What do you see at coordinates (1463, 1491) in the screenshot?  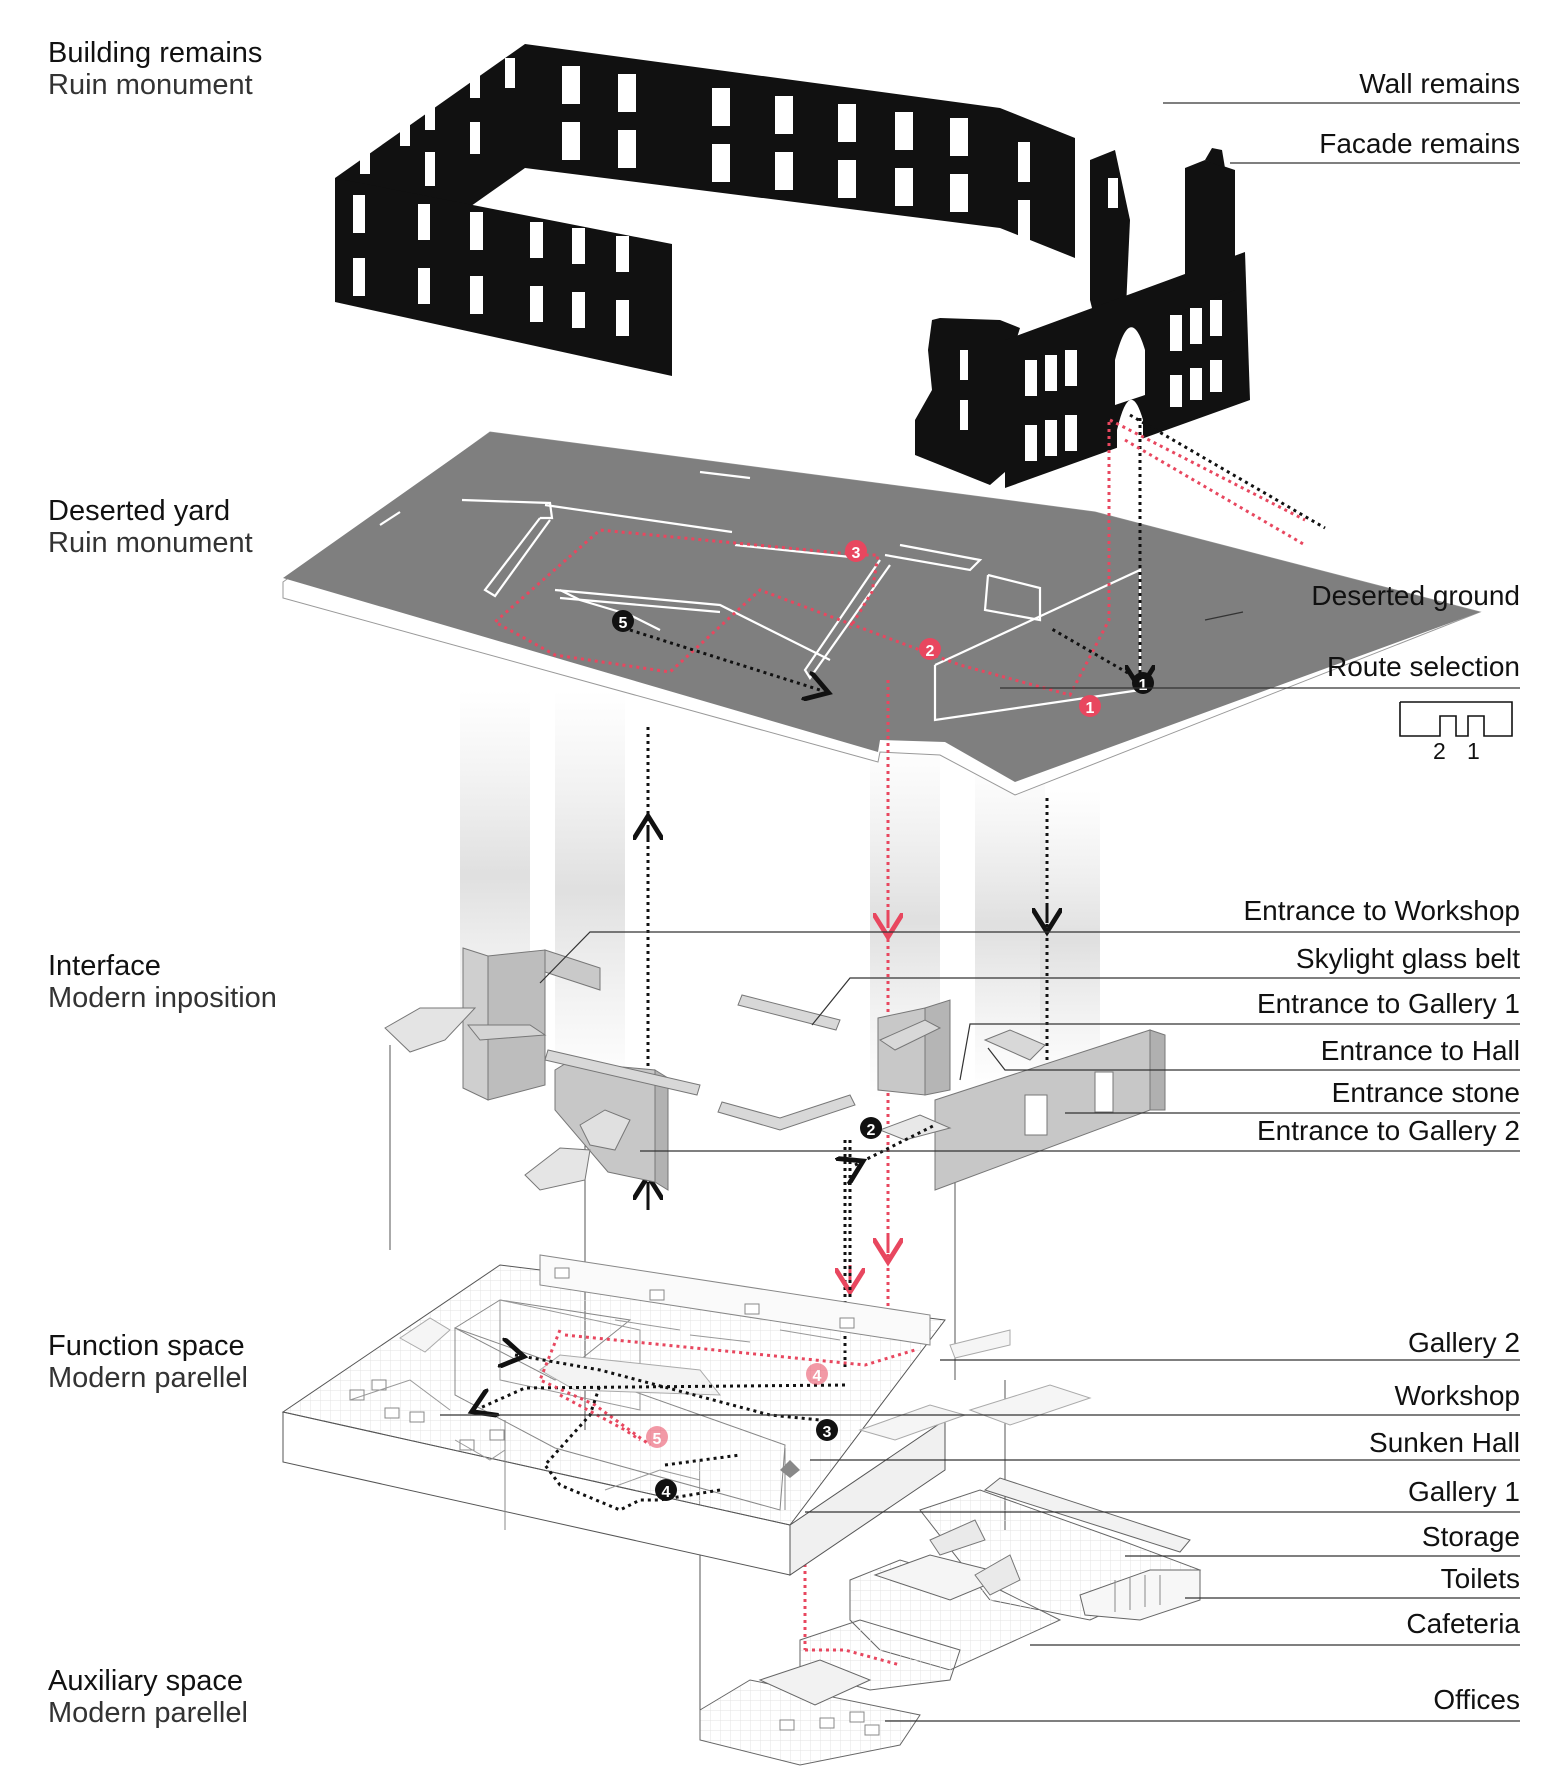 I see `label-gallery-1: Gallery 1` at bounding box center [1463, 1491].